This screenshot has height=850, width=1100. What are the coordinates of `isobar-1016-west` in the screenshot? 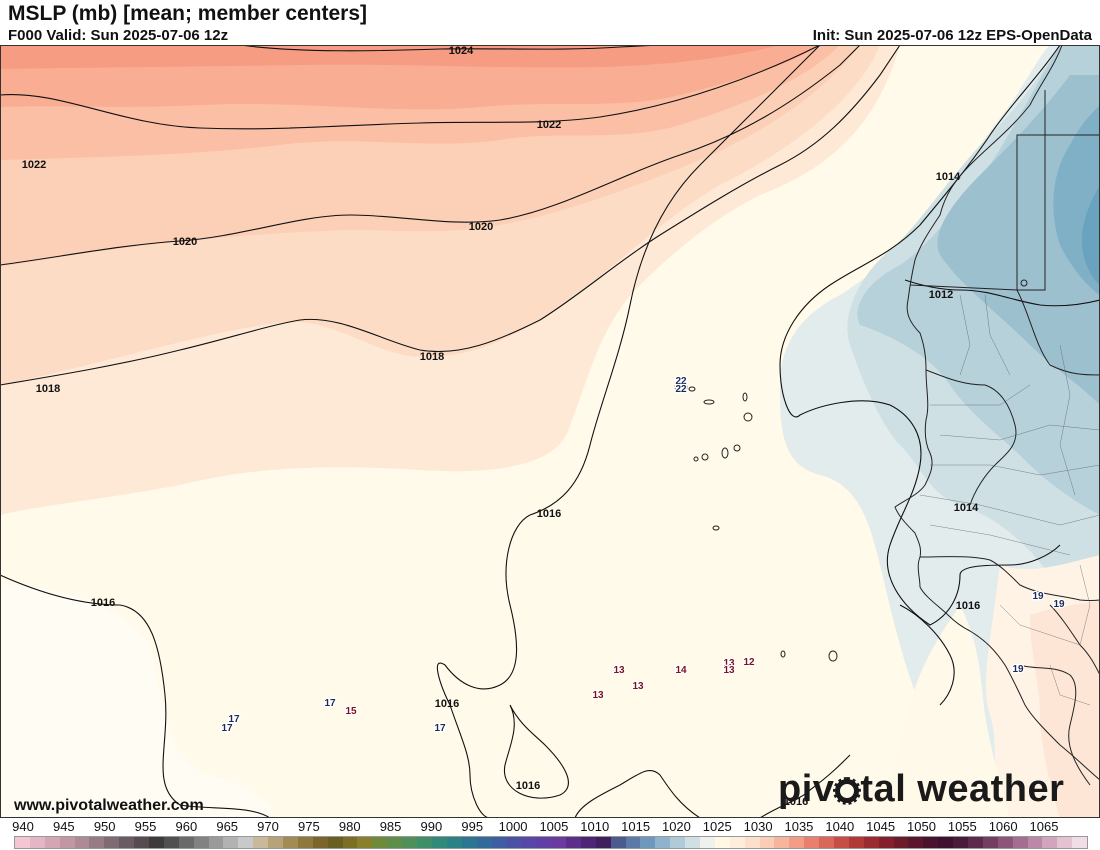 It's located at (135, 696).